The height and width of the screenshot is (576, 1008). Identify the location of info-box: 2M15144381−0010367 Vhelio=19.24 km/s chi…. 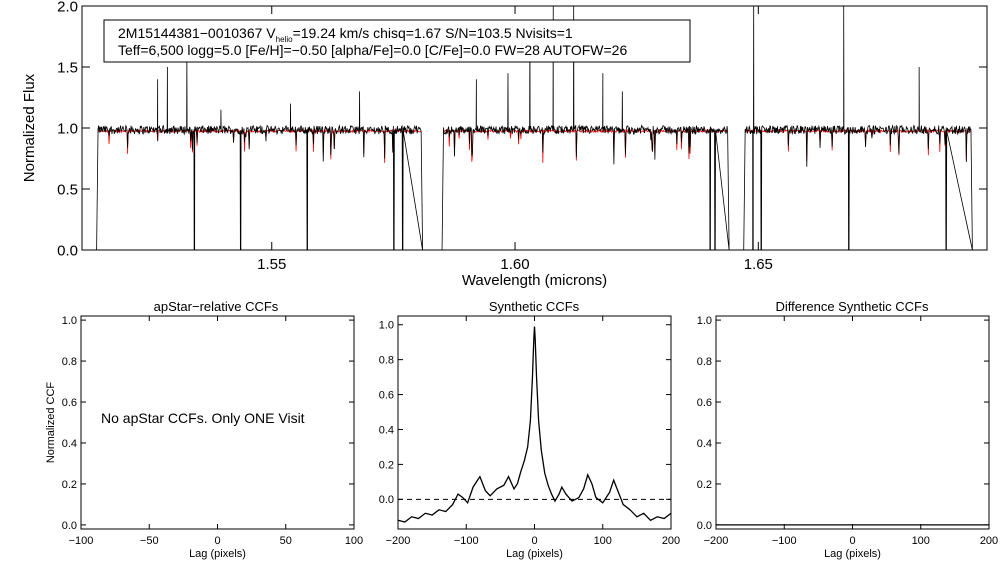
(397, 41).